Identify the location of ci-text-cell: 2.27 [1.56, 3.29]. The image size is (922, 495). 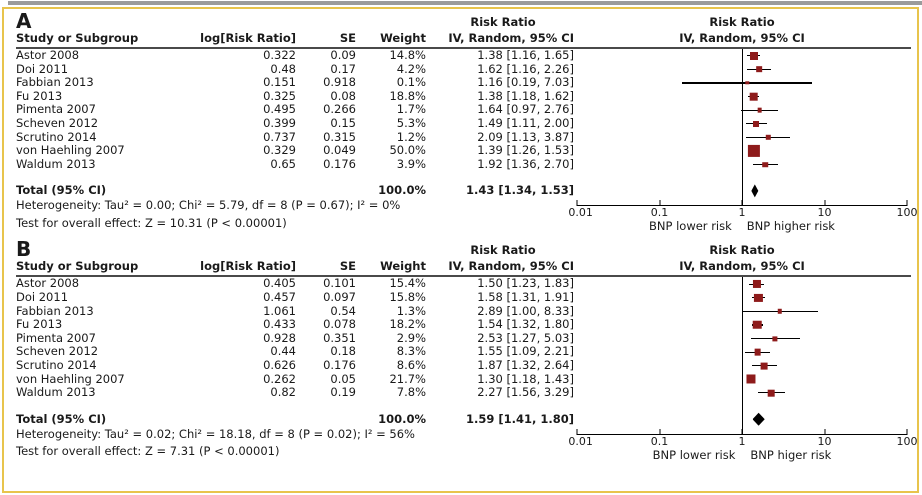
(525, 392).